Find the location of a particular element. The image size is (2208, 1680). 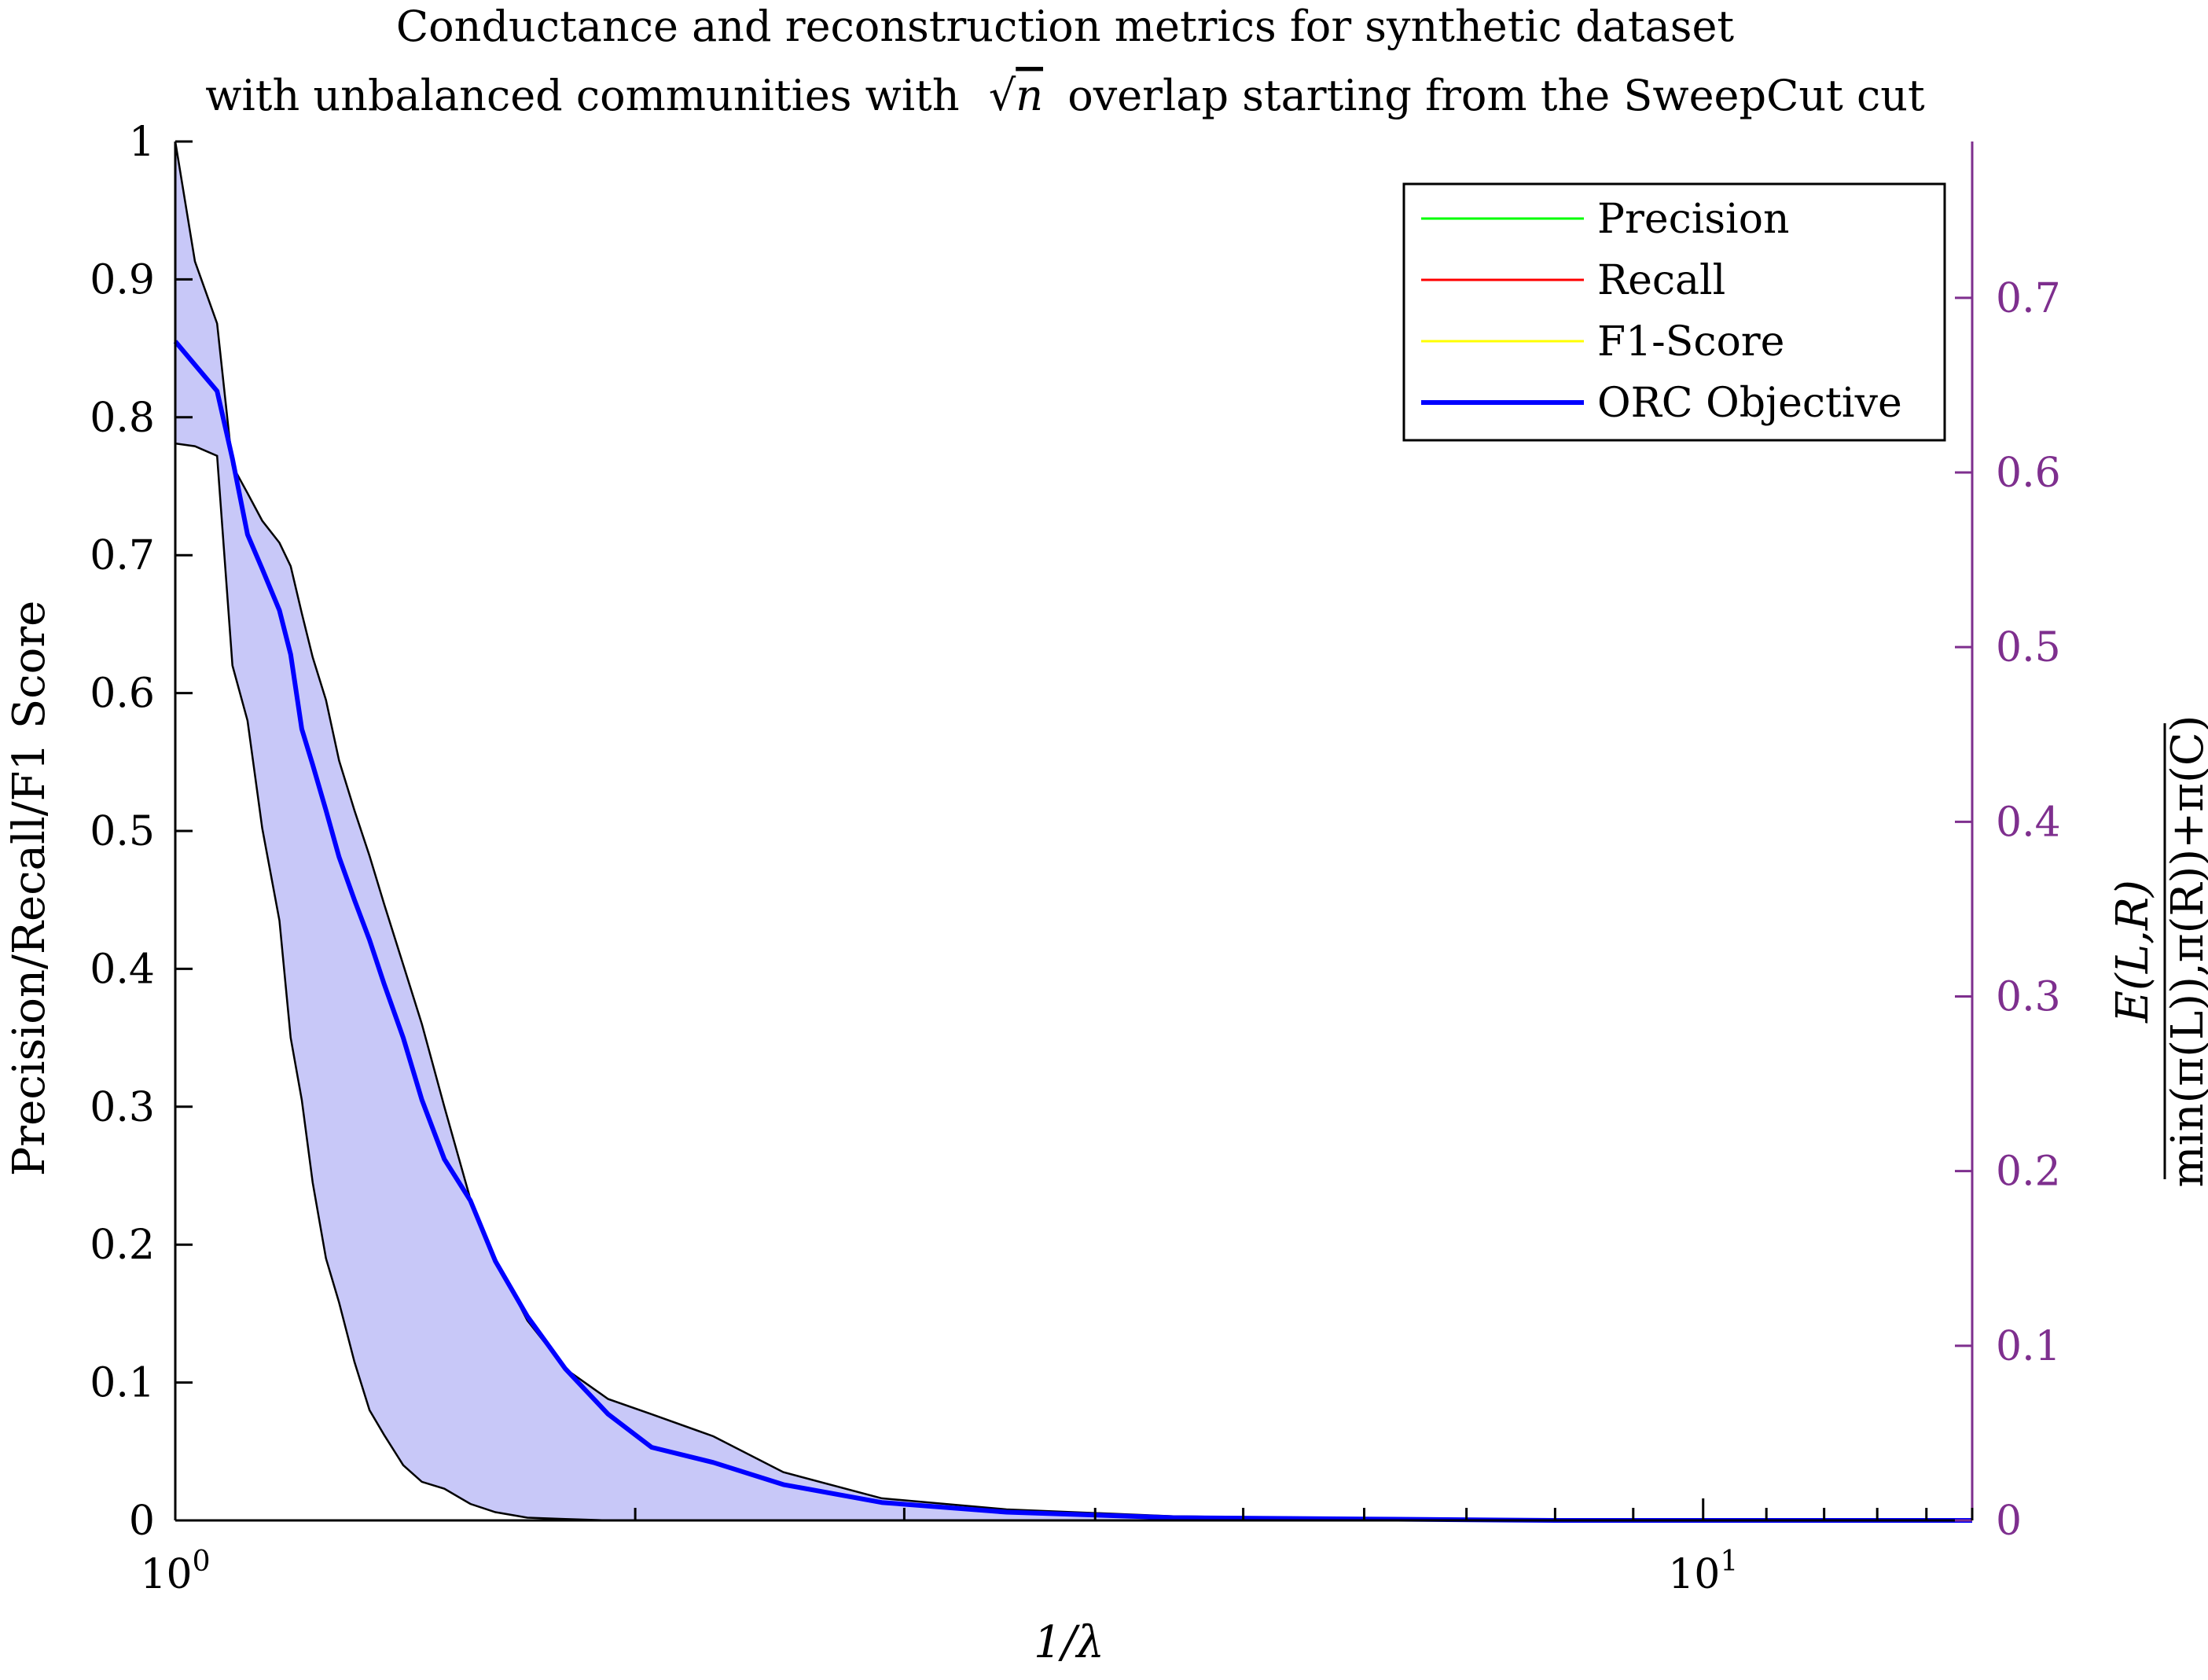

y-left-tick-label: 0.8 is located at coordinates (123, 418).